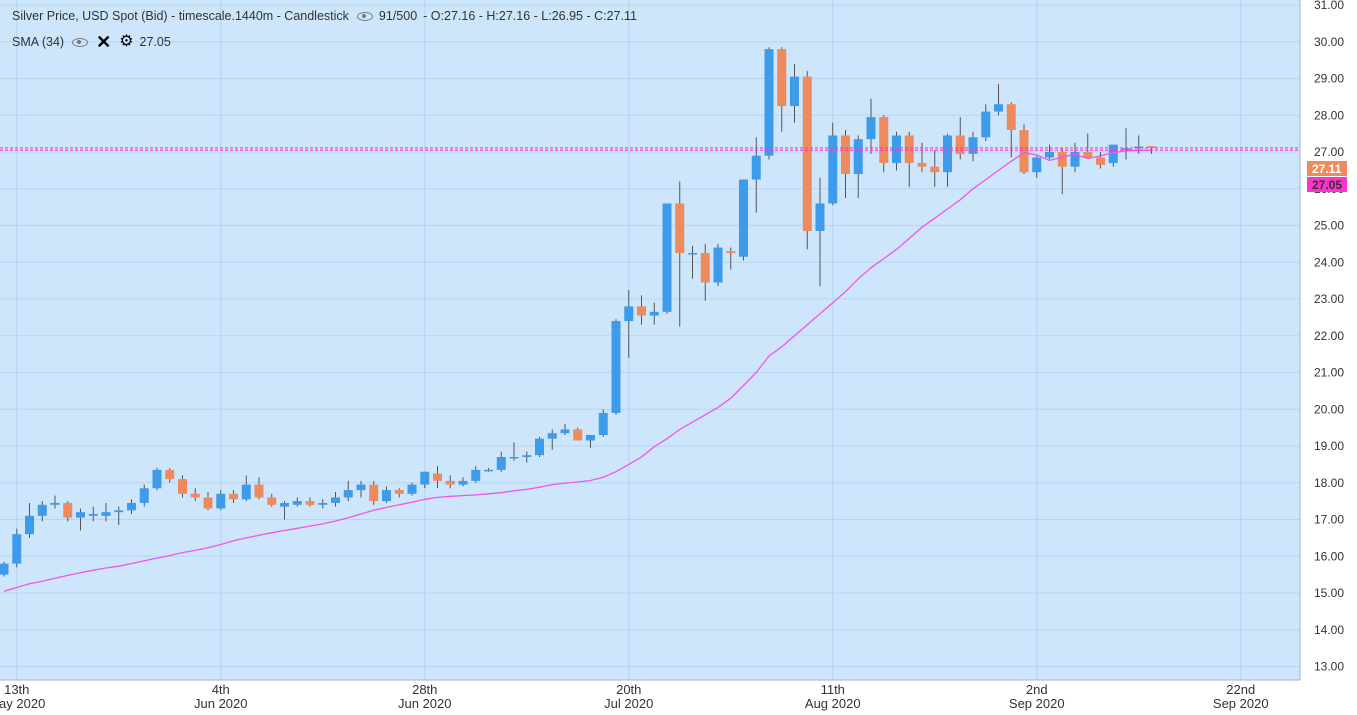 The width and height of the screenshot is (1357, 715). I want to click on price-lines, so click(650, 149).